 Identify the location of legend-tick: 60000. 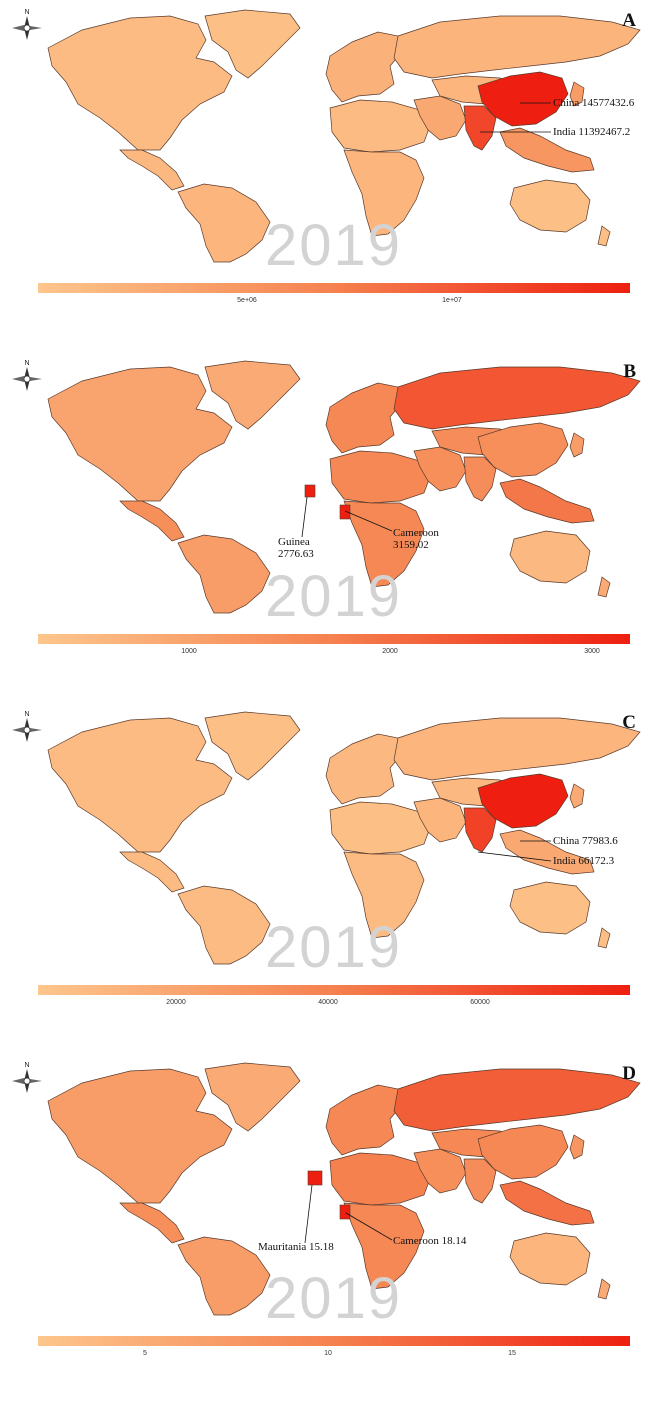
(480, 1002).